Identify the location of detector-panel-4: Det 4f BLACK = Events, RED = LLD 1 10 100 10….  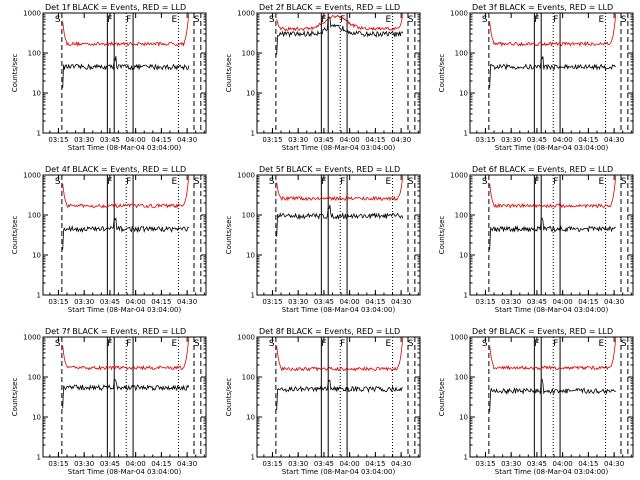
(109, 239).